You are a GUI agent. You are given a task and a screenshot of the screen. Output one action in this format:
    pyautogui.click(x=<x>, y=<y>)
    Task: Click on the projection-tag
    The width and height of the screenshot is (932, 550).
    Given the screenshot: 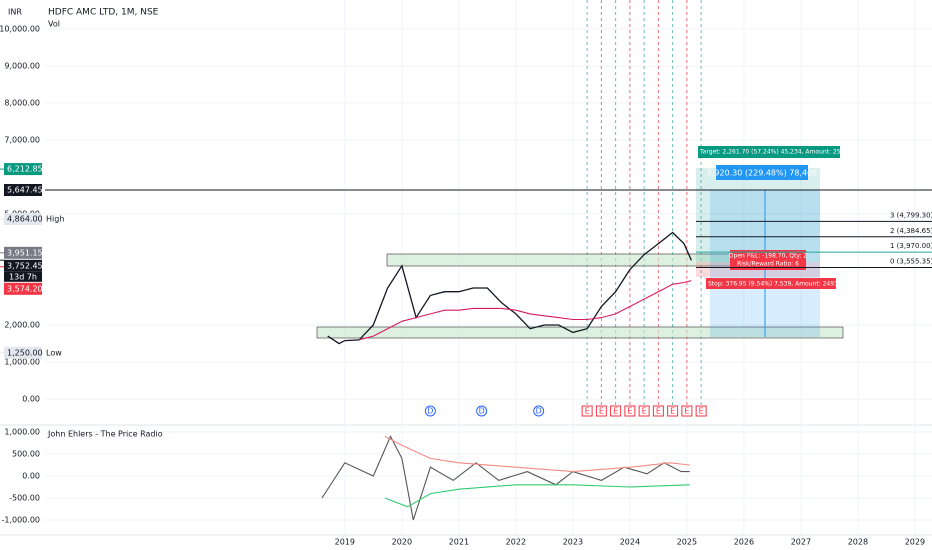 What is the action you would take?
    pyautogui.click(x=762, y=172)
    